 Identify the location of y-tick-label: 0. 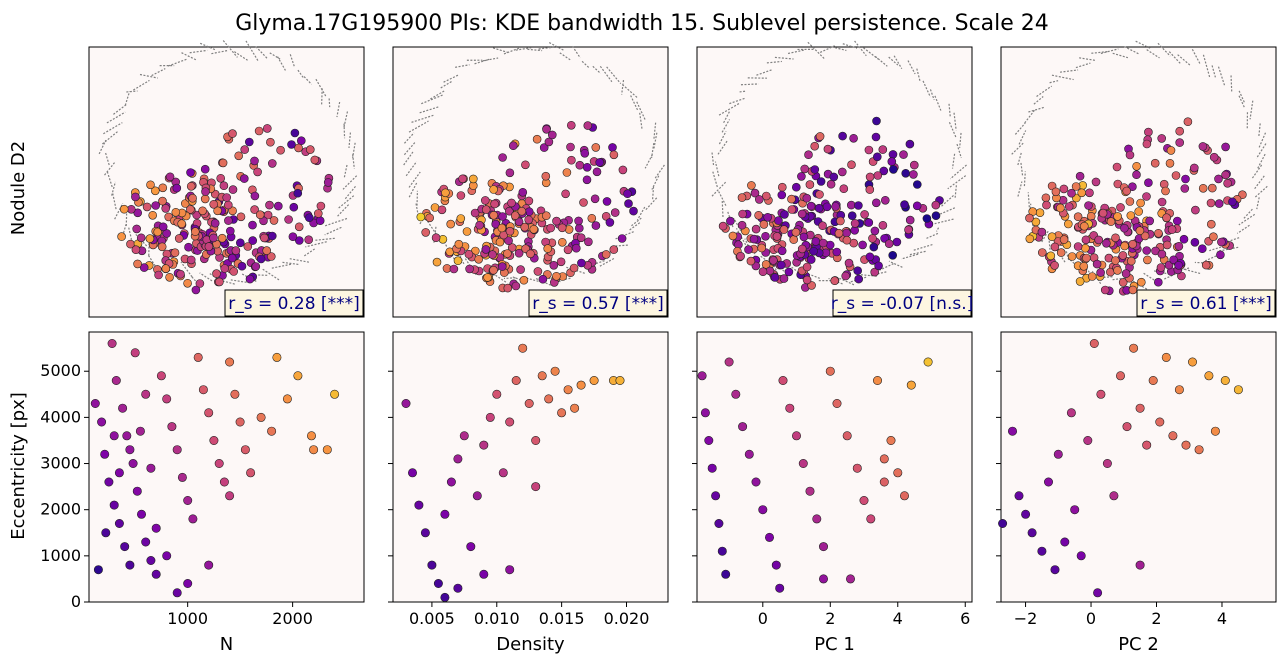
(76, 601).